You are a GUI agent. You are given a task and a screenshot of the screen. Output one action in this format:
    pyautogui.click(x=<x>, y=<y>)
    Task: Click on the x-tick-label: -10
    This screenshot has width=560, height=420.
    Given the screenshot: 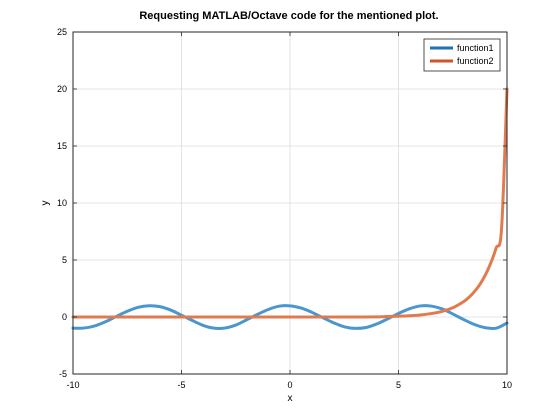 What is the action you would take?
    pyautogui.click(x=72, y=385)
    